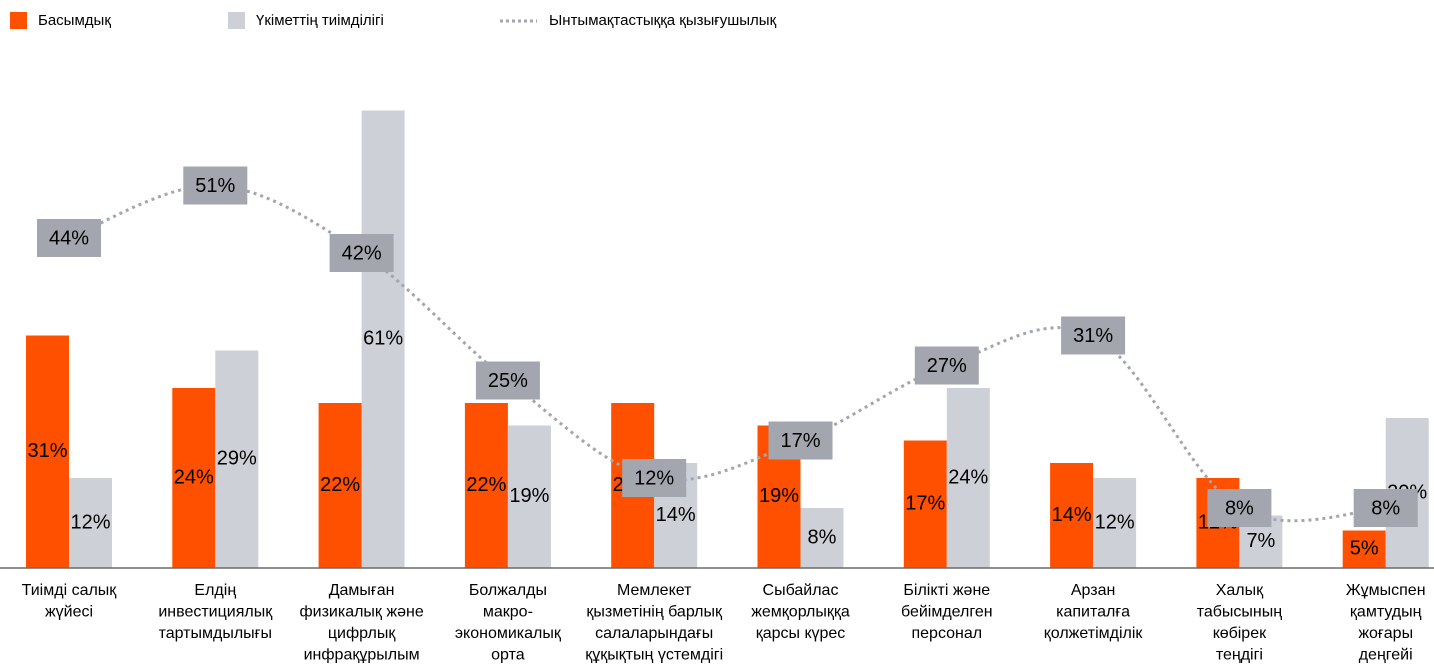 The height and width of the screenshot is (666, 1434). I want to click on x-tick-label: қызметінің барлық, so click(654, 612).